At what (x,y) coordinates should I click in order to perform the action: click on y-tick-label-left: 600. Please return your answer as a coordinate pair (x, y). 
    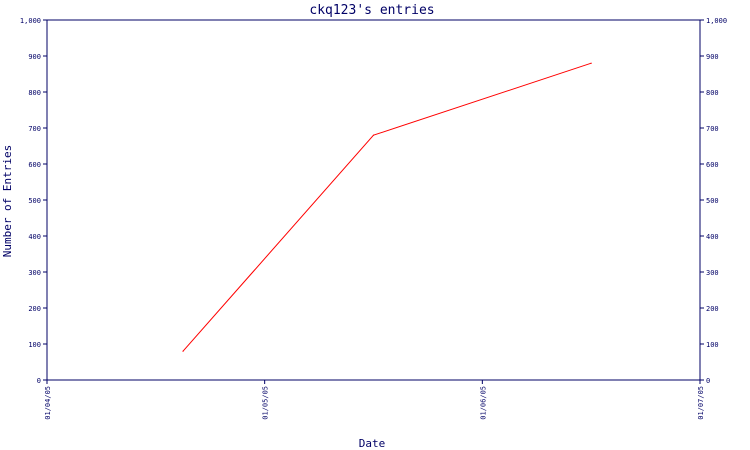
    Looking at the image, I should click on (34, 165).